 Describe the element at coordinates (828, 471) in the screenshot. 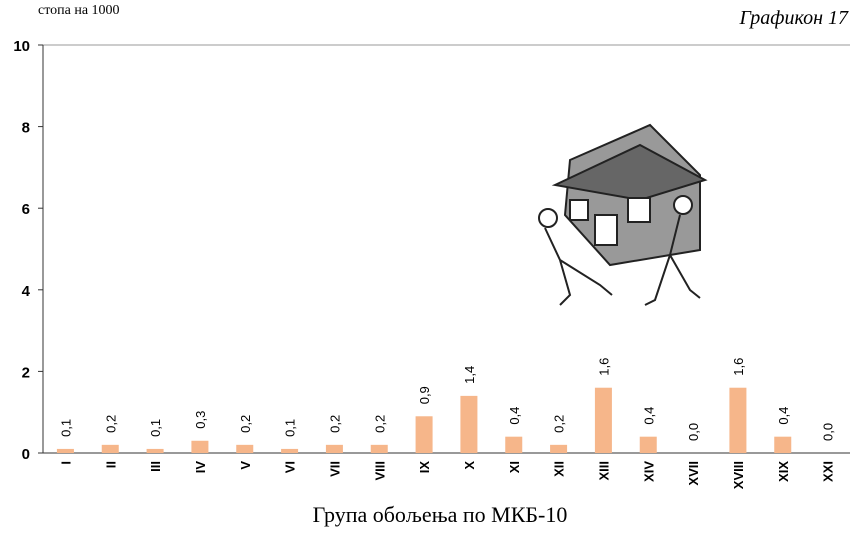

I see `x-tick-label: XXI` at that location.